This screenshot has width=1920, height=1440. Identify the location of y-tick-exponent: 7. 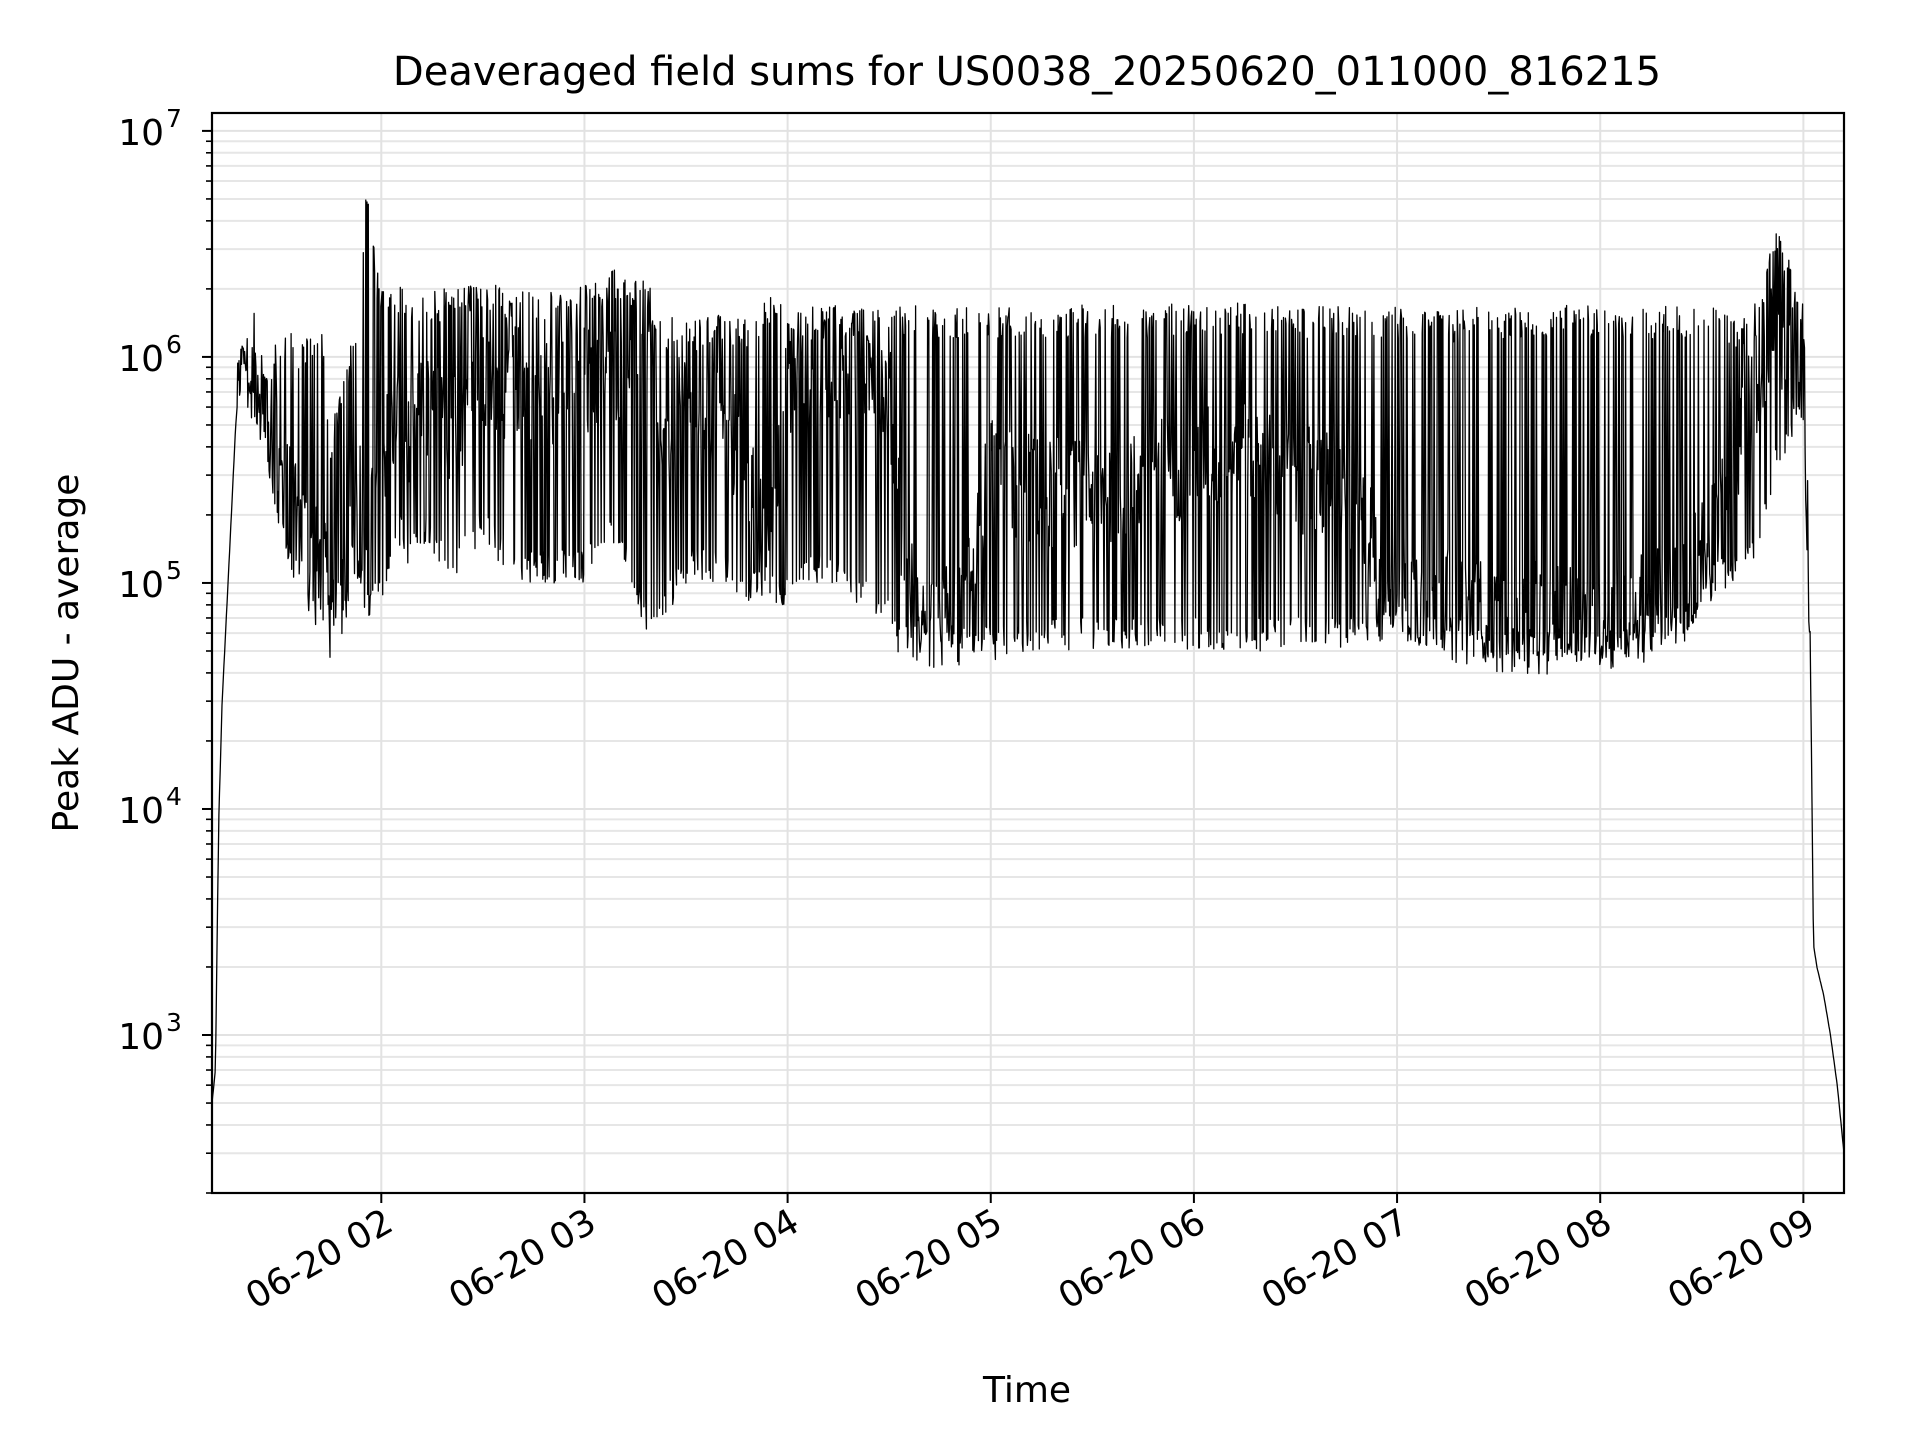
(174, 118).